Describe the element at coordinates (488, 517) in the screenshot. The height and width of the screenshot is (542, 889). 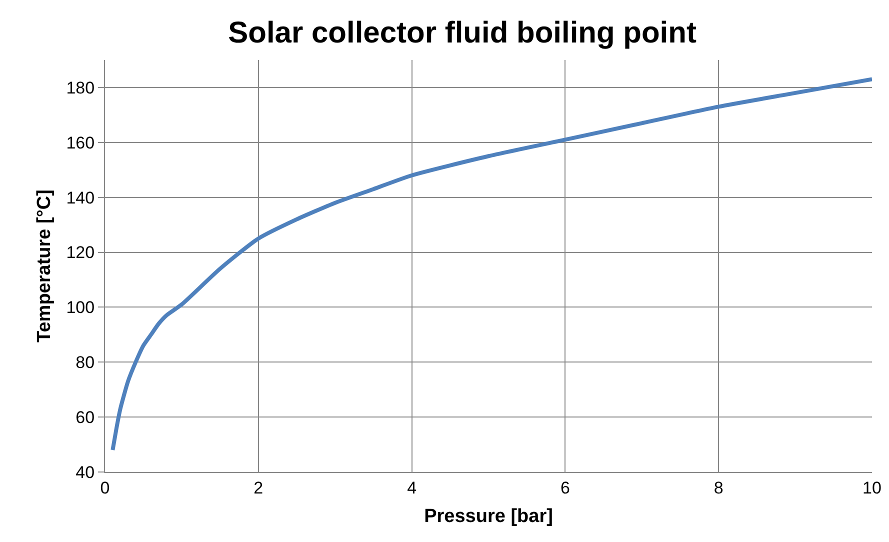
I see `x-axis-title: Pressure [bar]` at that location.